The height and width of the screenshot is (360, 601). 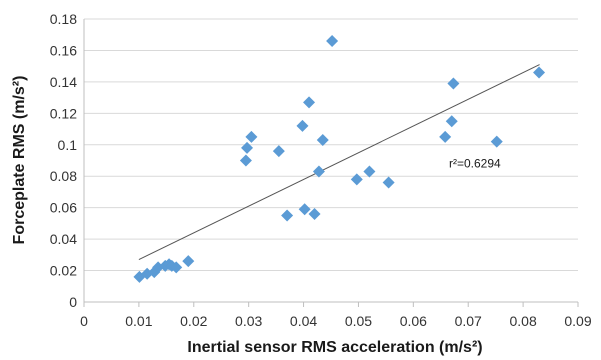 What do you see at coordinates (334, 347) in the screenshot?
I see `x-axis-title: Inertial sensor RMS acceleration (m/s²)` at bounding box center [334, 347].